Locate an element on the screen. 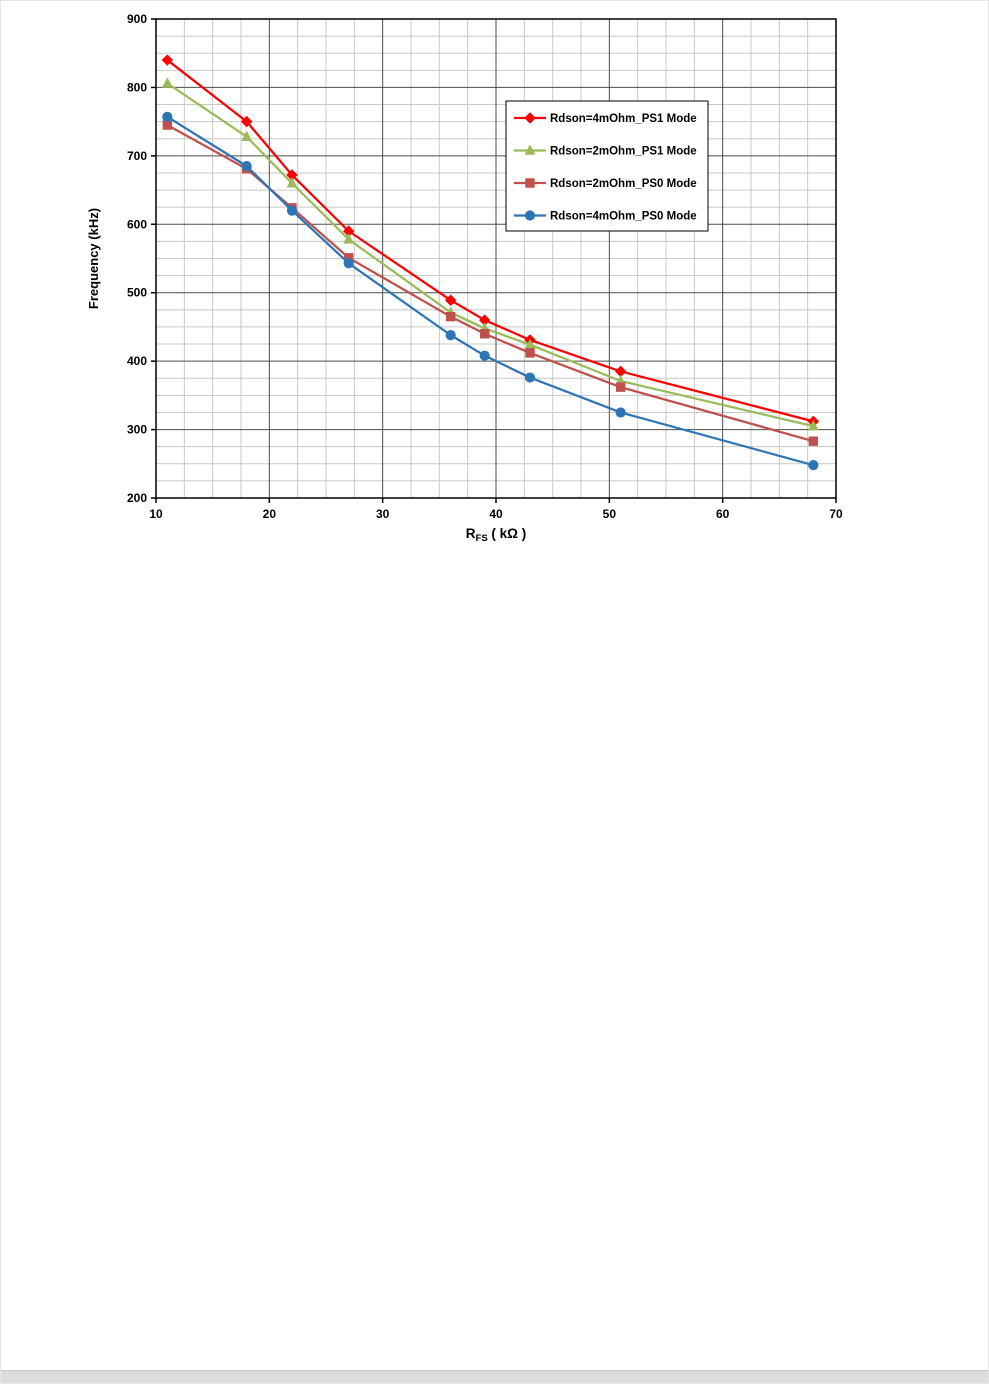 Image resolution: width=989 pixels, height=1384 pixels. y-tick-label: 800 is located at coordinates (137, 87).